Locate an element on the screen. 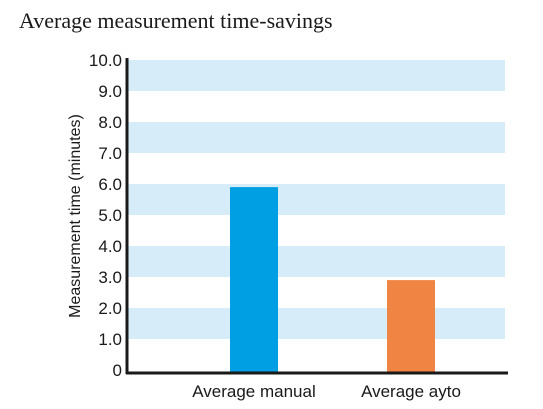  y-tick-label: 2.0 is located at coordinates (110, 308).